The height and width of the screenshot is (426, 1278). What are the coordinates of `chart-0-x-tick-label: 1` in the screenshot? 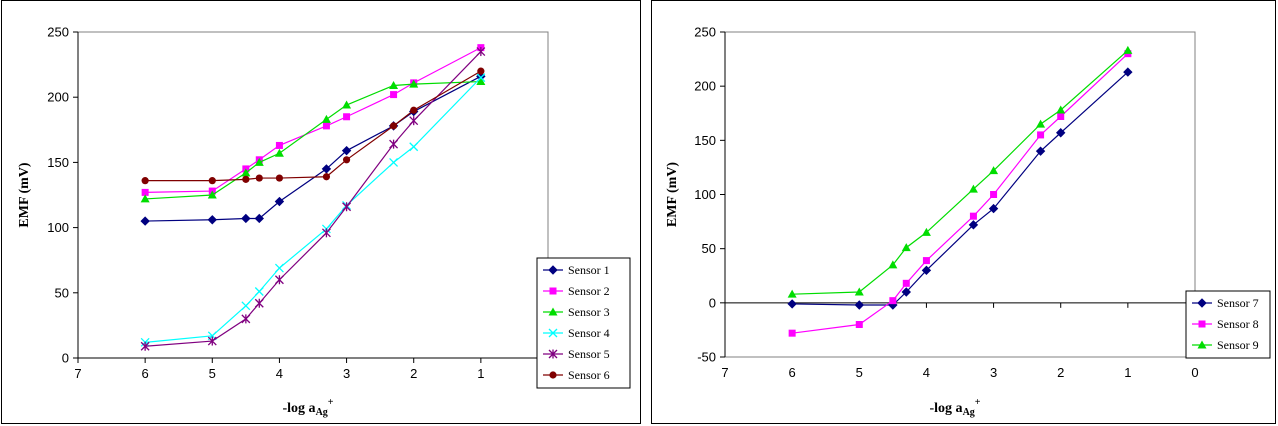 It's located at (480, 373).